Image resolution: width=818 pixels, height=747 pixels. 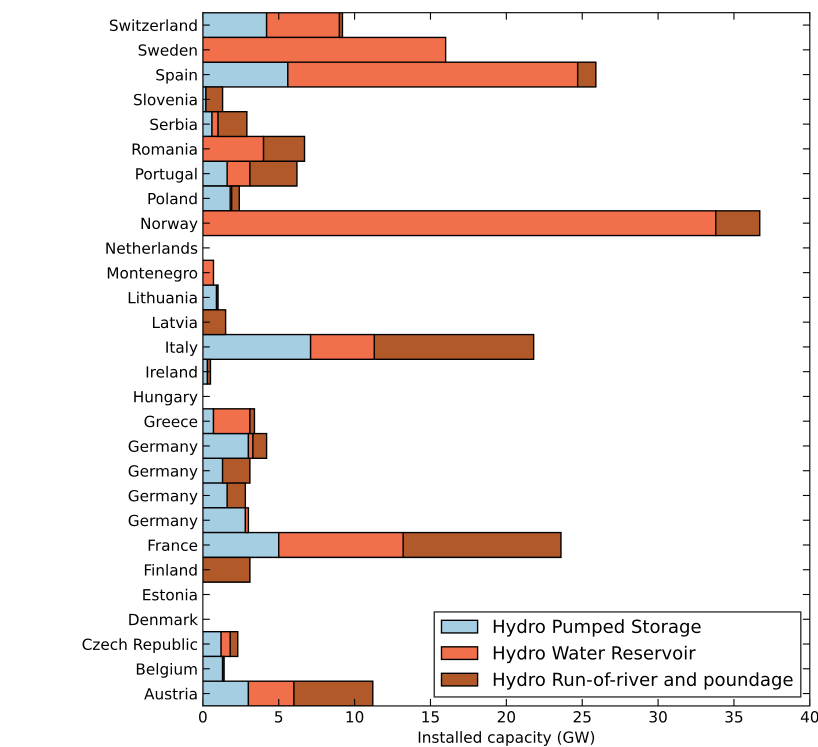 What do you see at coordinates (166, 175) in the screenshot?
I see `y-tick-label: Portugal` at bounding box center [166, 175].